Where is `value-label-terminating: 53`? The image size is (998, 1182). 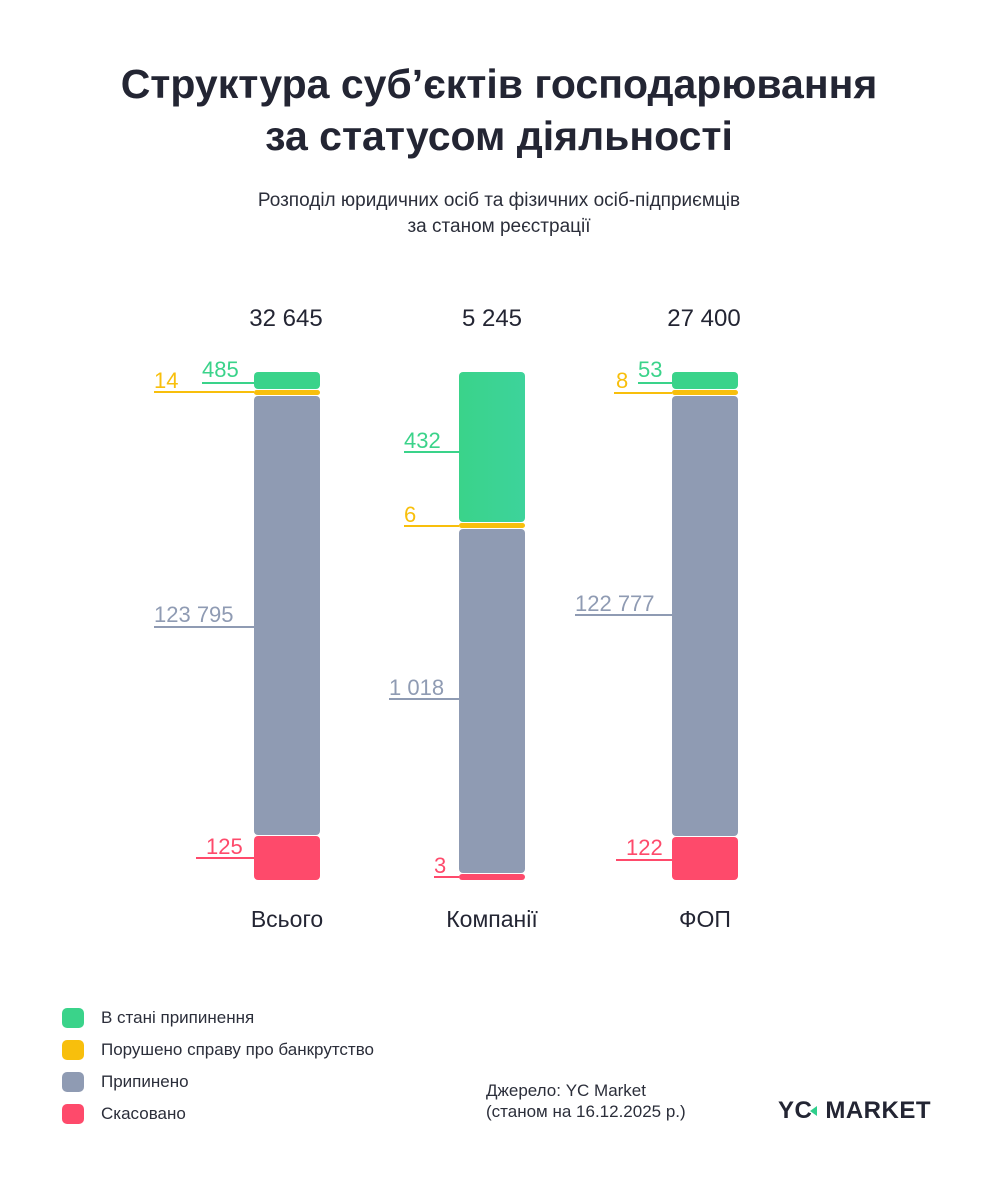 value-label-terminating: 53 is located at coordinates (650, 369).